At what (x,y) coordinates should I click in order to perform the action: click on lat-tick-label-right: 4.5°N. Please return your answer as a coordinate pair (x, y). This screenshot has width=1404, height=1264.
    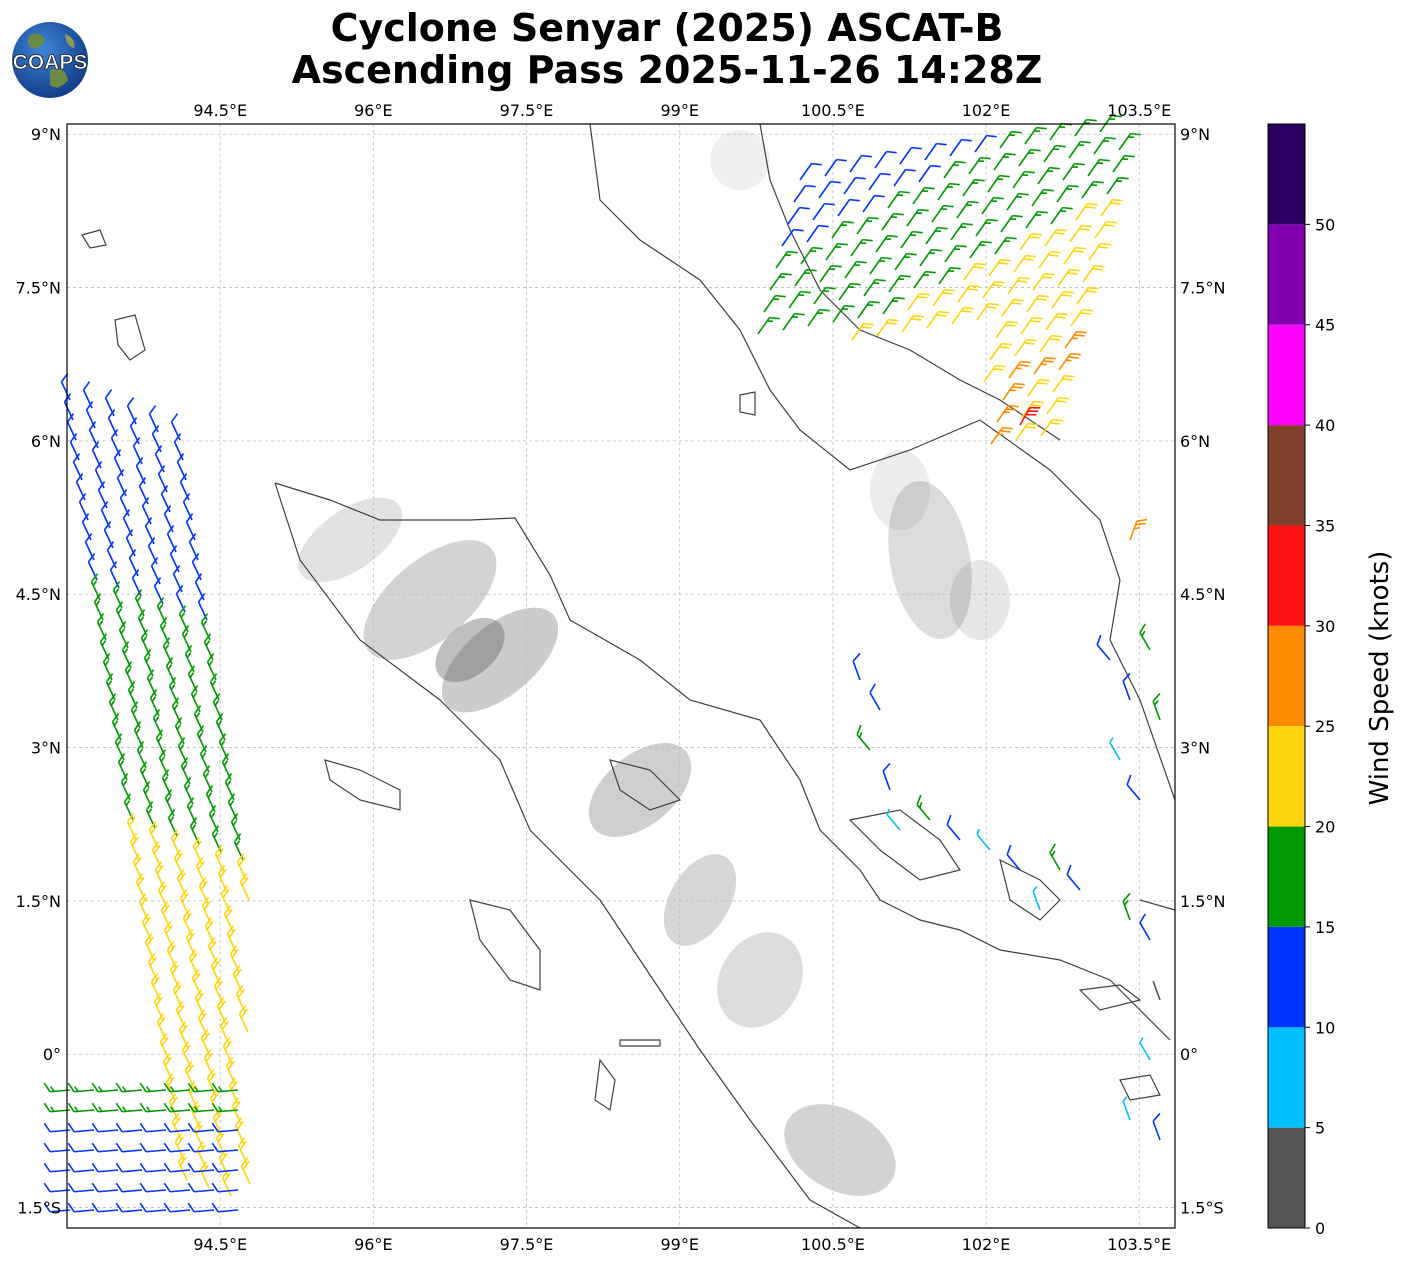
    Looking at the image, I should click on (1202, 594).